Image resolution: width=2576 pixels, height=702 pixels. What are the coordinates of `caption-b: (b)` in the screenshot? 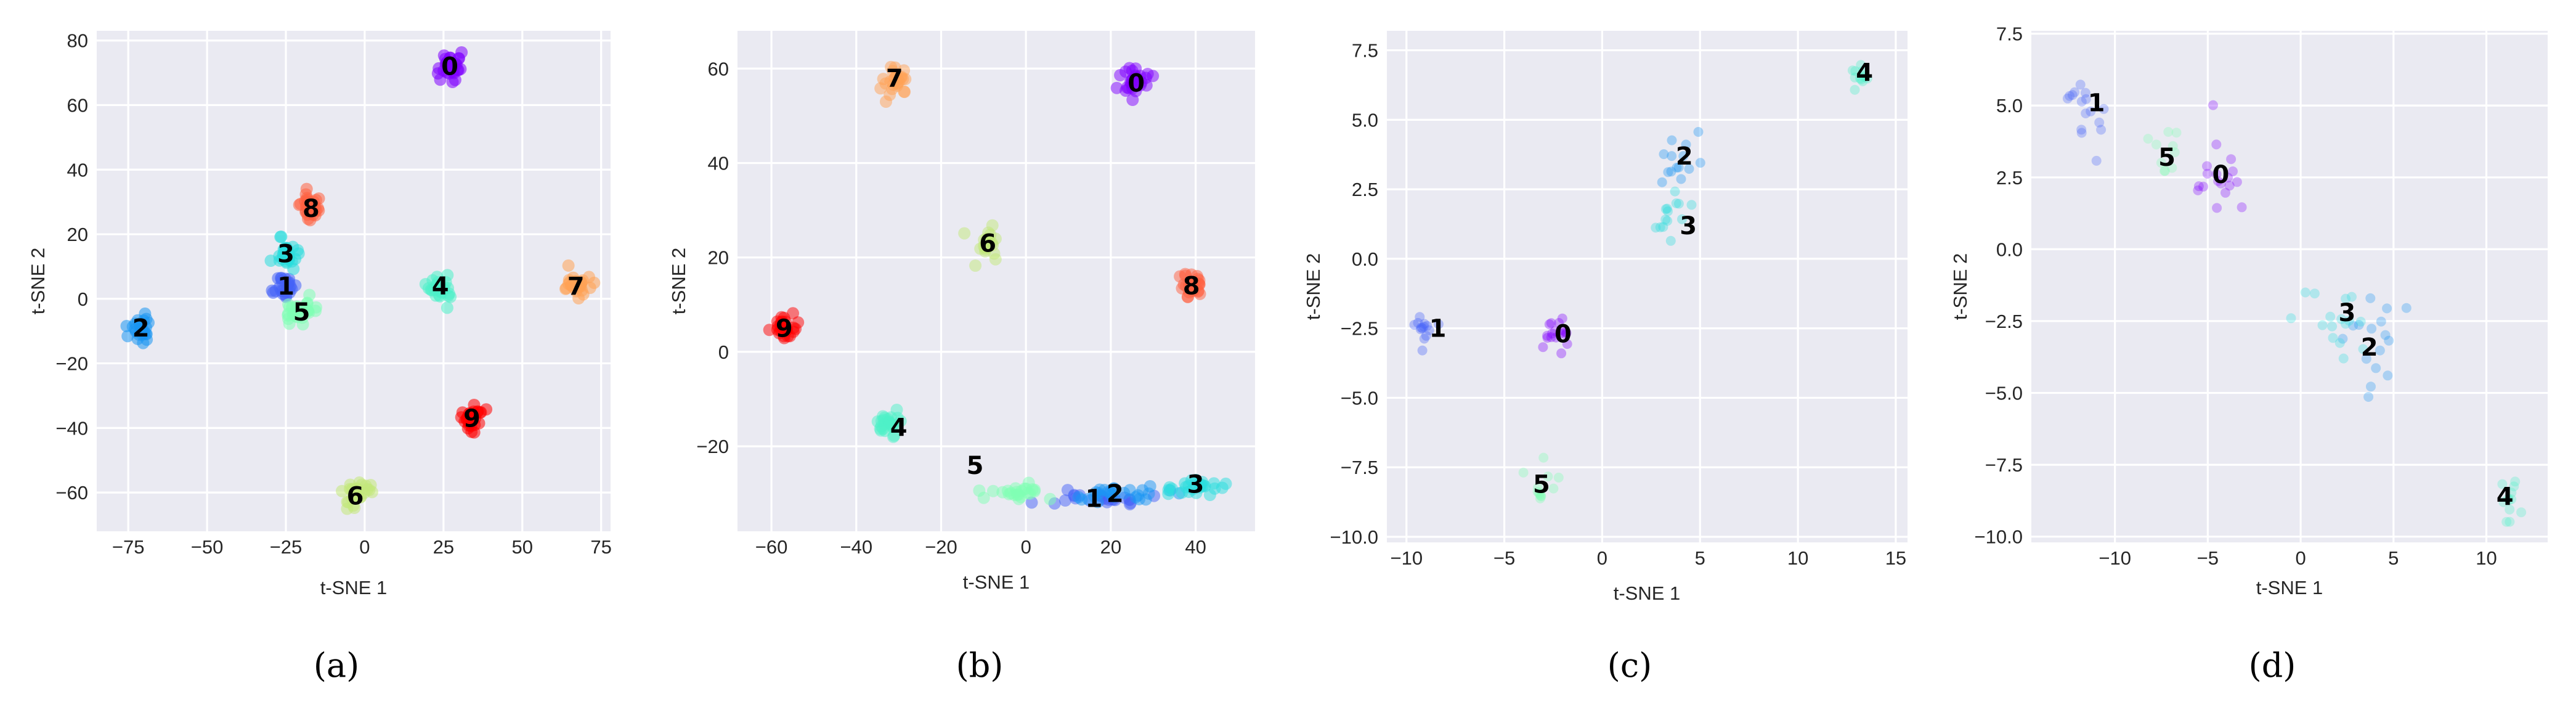 It's located at (980, 665).